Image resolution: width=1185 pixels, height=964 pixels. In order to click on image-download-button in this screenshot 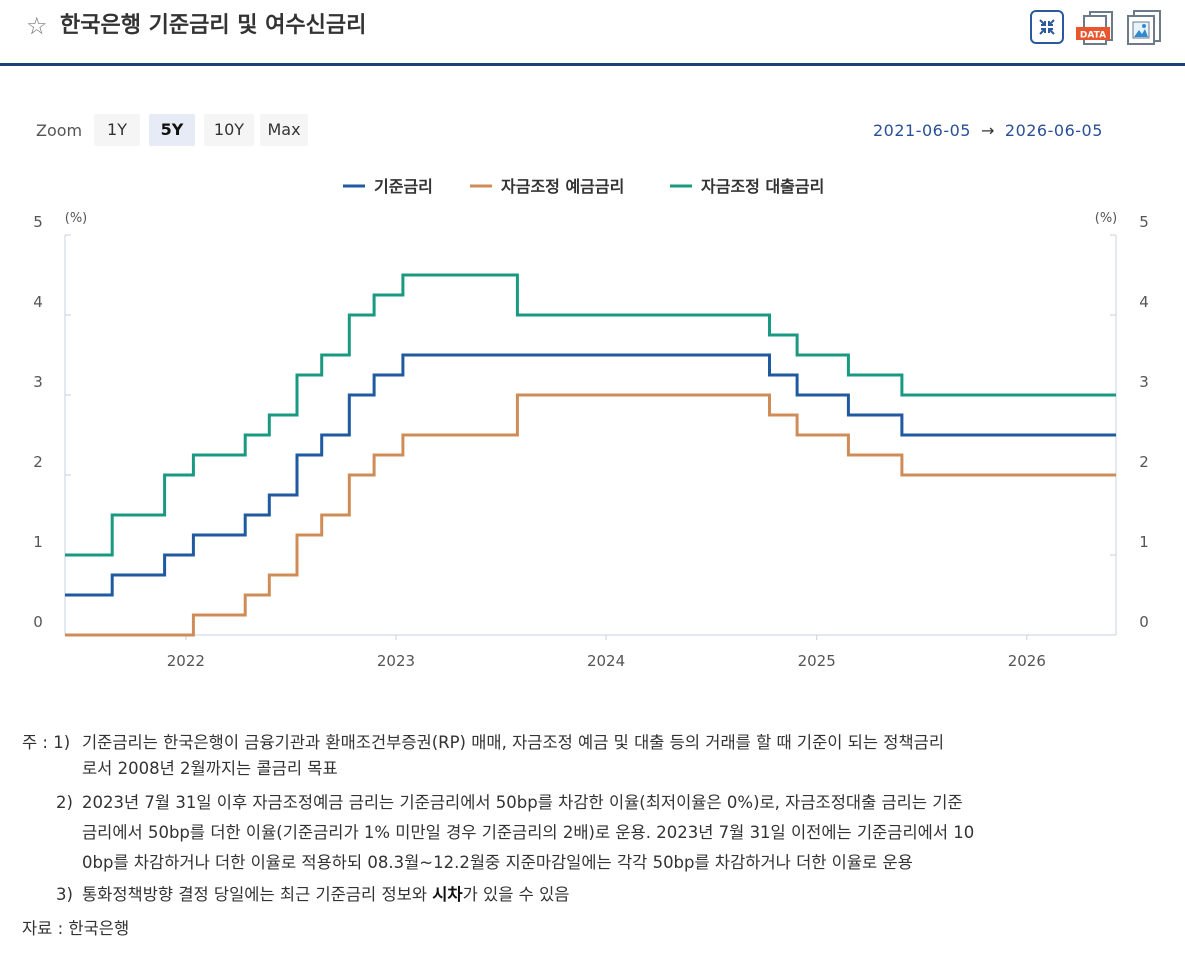, I will do `click(1143, 27)`.